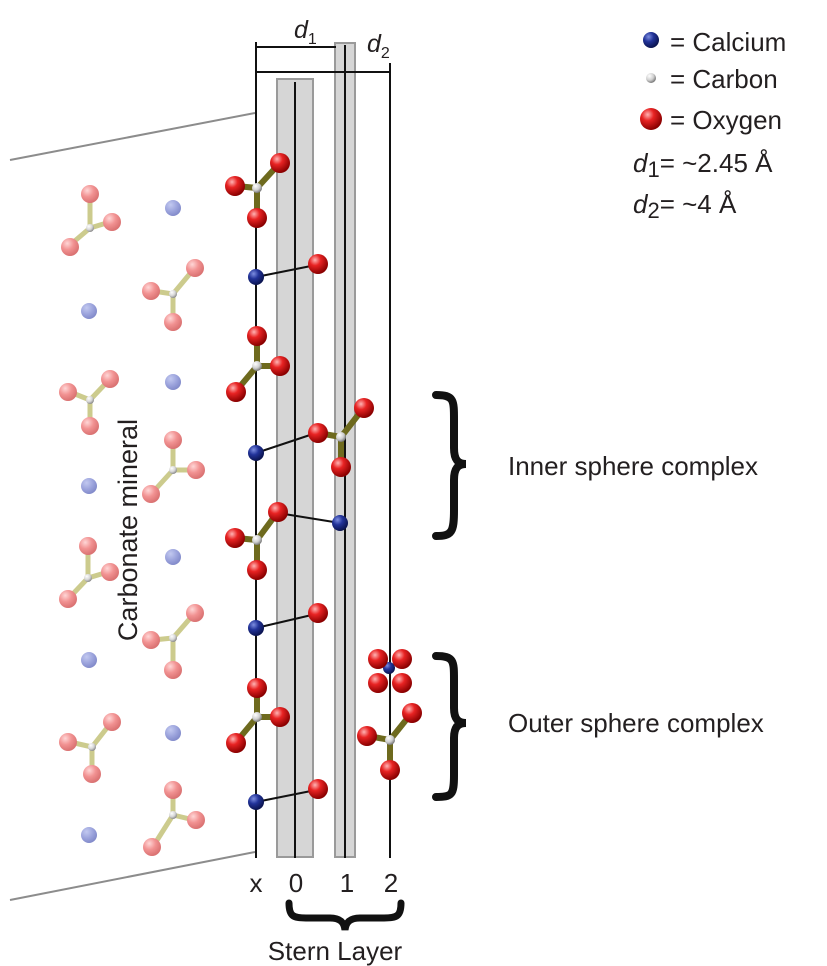 The image size is (827, 966). I want to click on o-ca-bond, so click(309, 518).